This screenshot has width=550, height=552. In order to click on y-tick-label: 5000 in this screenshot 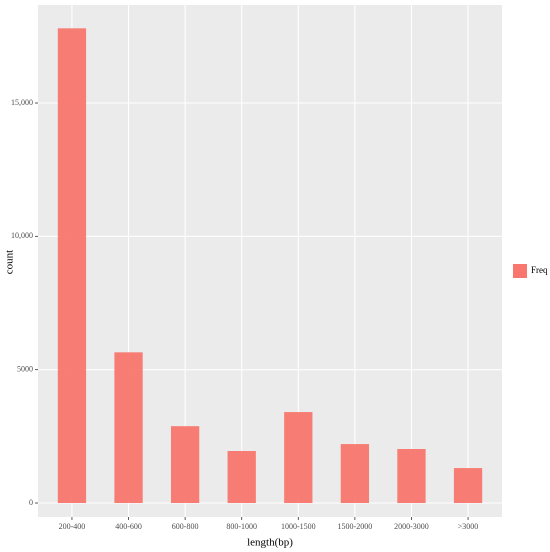, I will do `click(25, 368)`.